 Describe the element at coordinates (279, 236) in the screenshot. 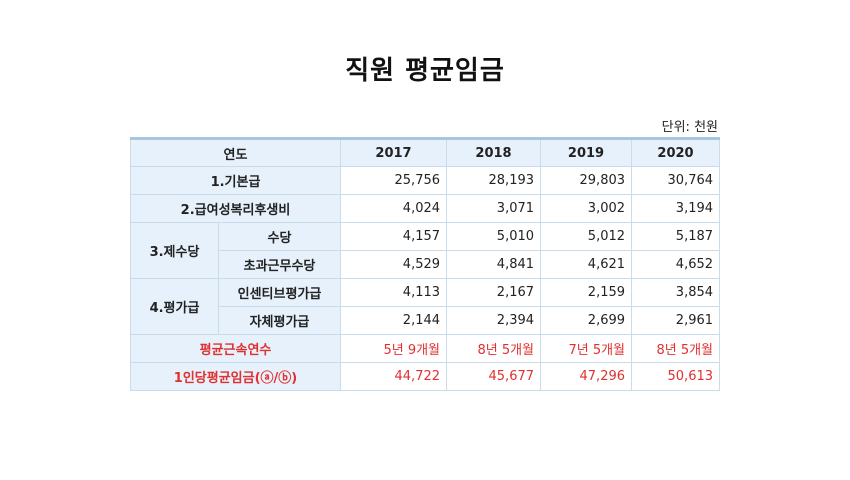

I see `row-label-allowance: 수당` at that location.